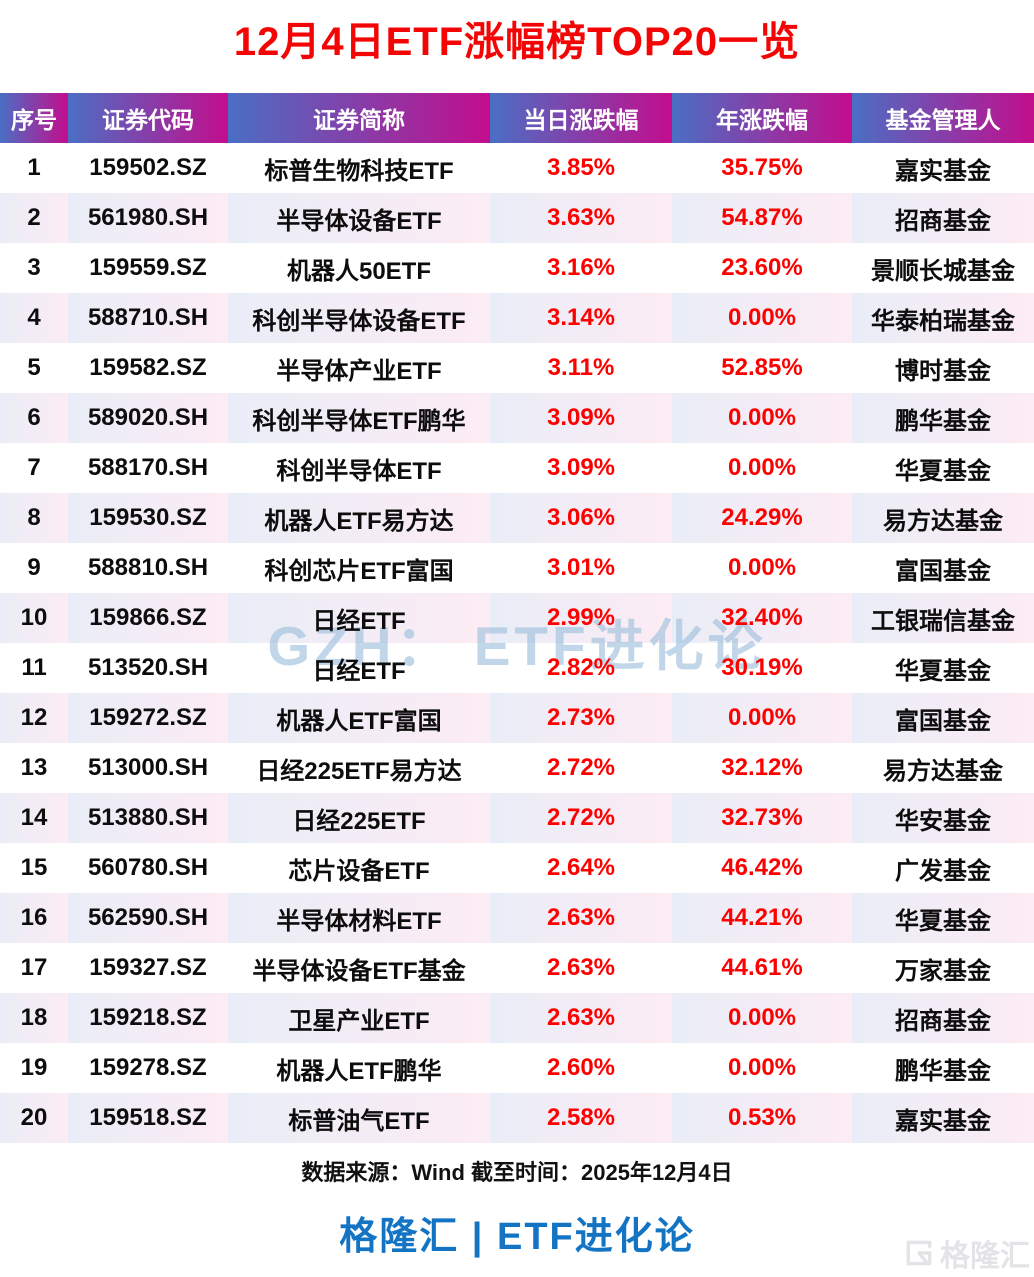 Image resolution: width=1034 pixels, height=1277 pixels. I want to click on cell-no: 19, so click(34, 1068).